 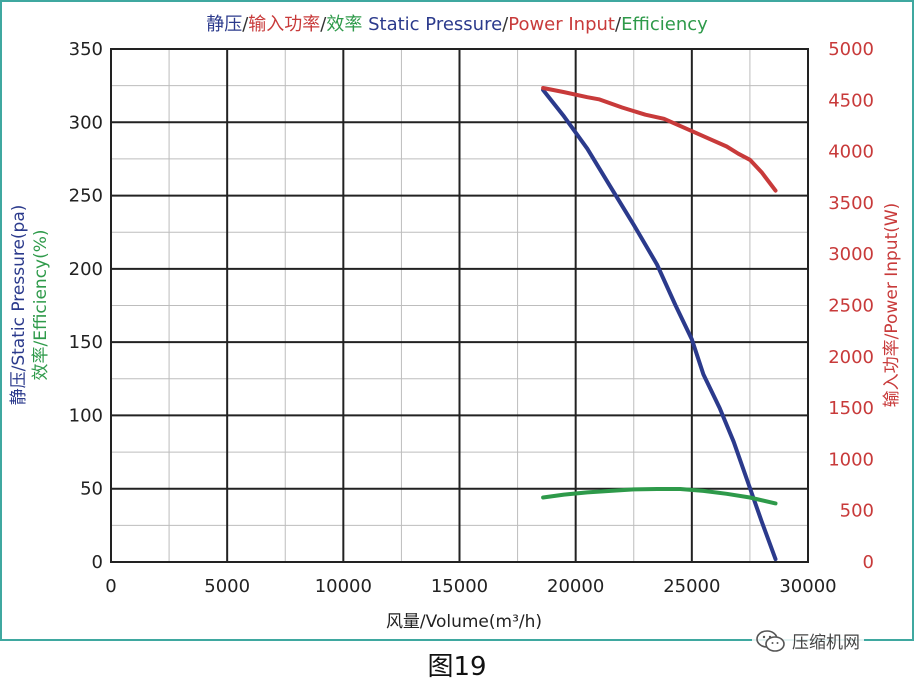 What do you see at coordinates (659, 496) in the screenshot?
I see `series-line-efficiency` at bounding box center [659, 496].